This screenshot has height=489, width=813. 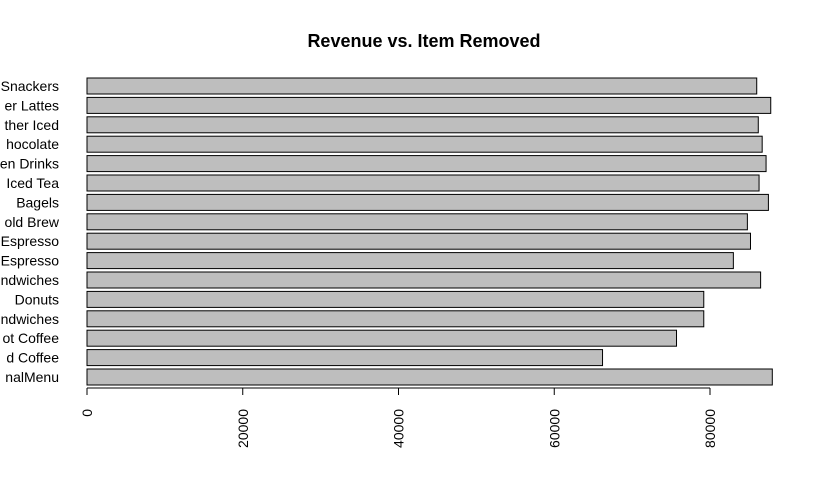 I want to click on category-label: Iced Tea, so click(x=32, y=183).